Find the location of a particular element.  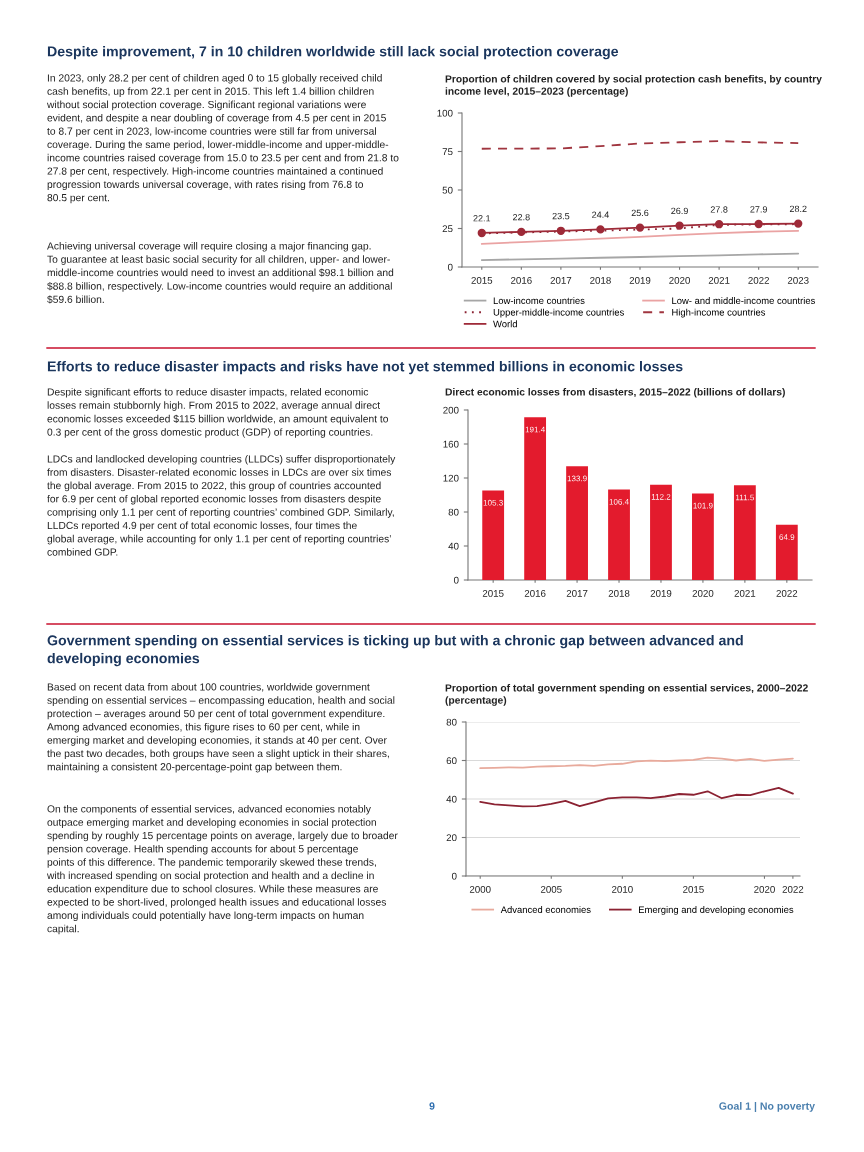

data-label: 111.5 is located at coordinates (745, 497).